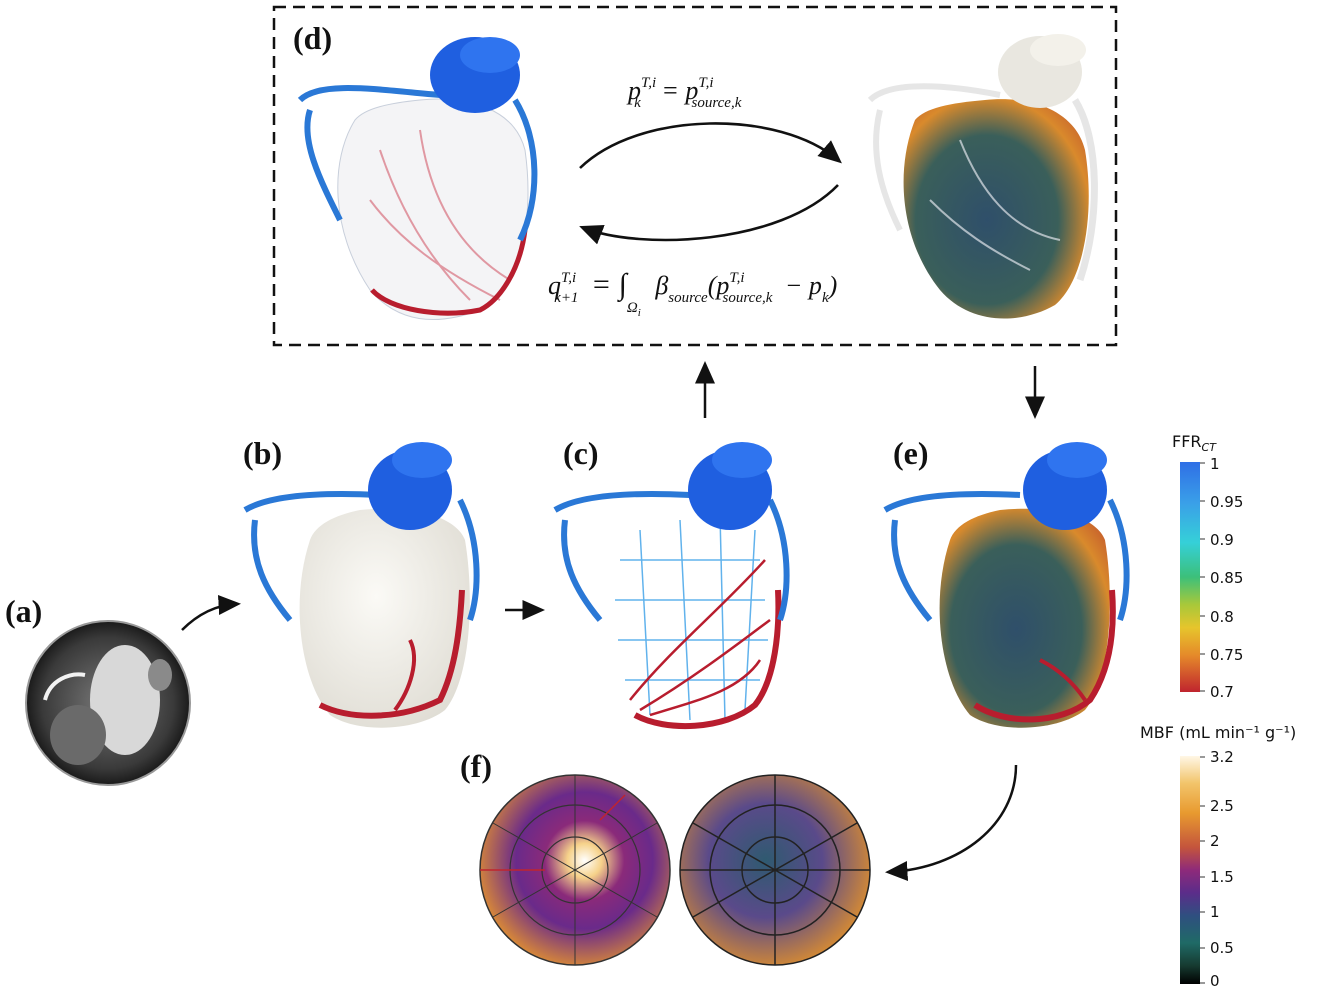 The height and width of the screenshot is (992, 1324). Describe the element at coordinates (951, 822) in the screenshot. I see `arrow-e-to-f` at that location.